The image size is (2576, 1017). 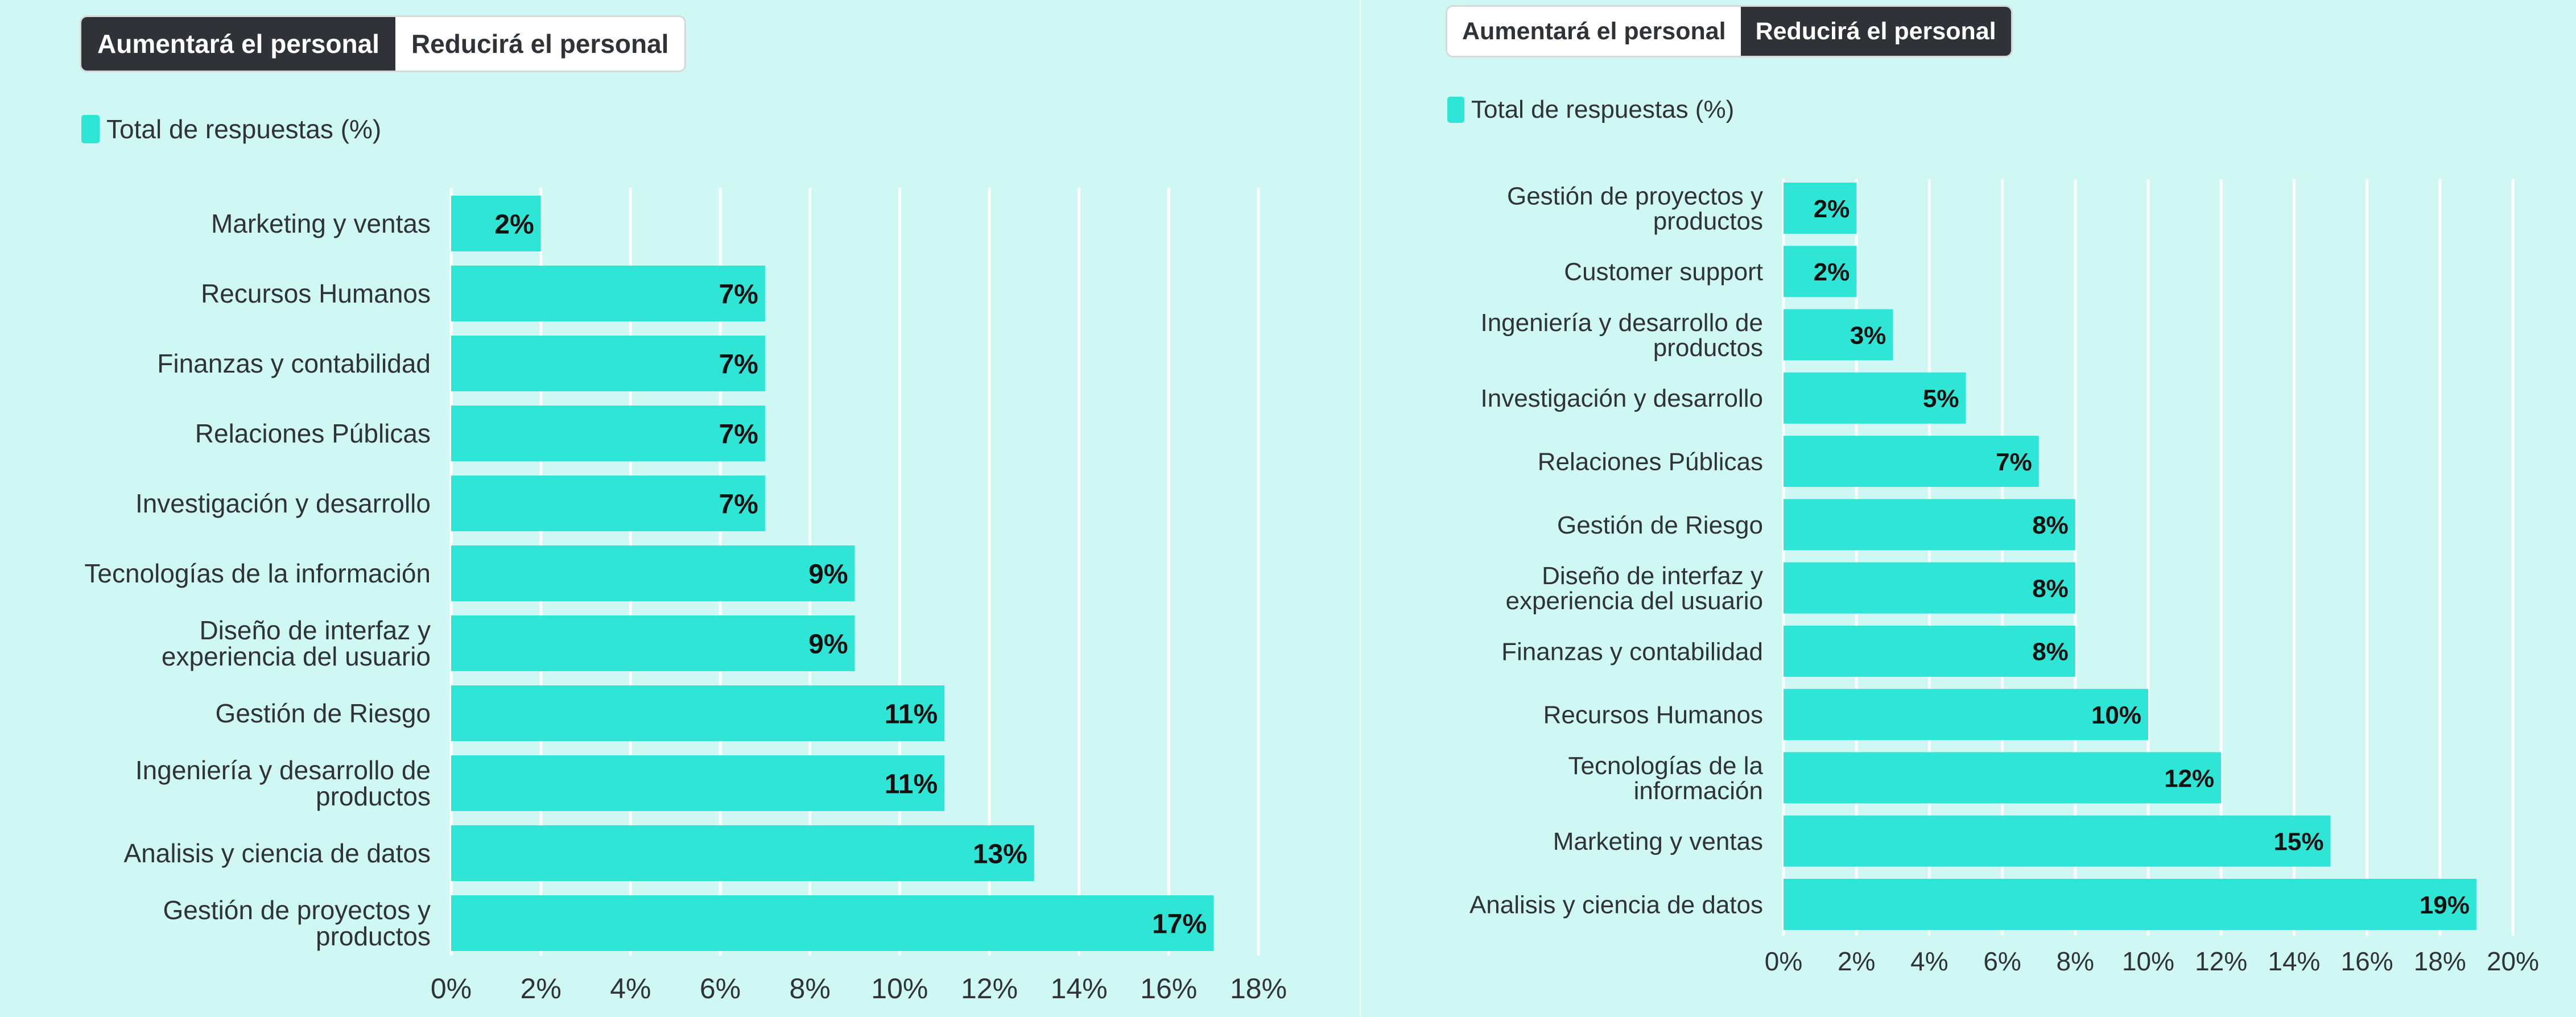 I want to click on bar-value-label: 3%, so click(x=1868, y=335).